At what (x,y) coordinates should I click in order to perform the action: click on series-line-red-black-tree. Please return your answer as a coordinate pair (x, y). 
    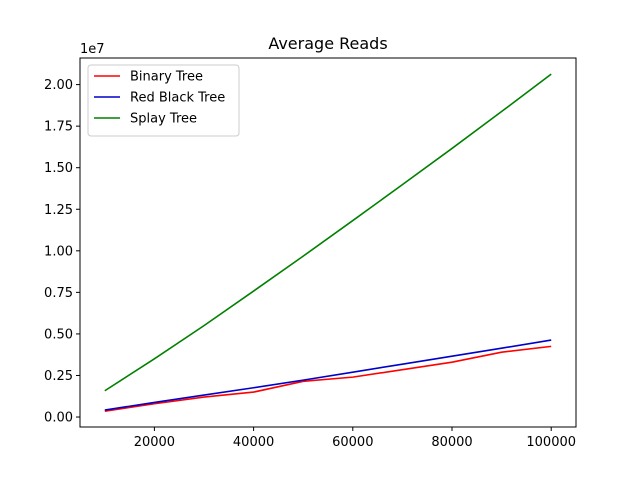
    Looking at the image, I should click on (328, 375).